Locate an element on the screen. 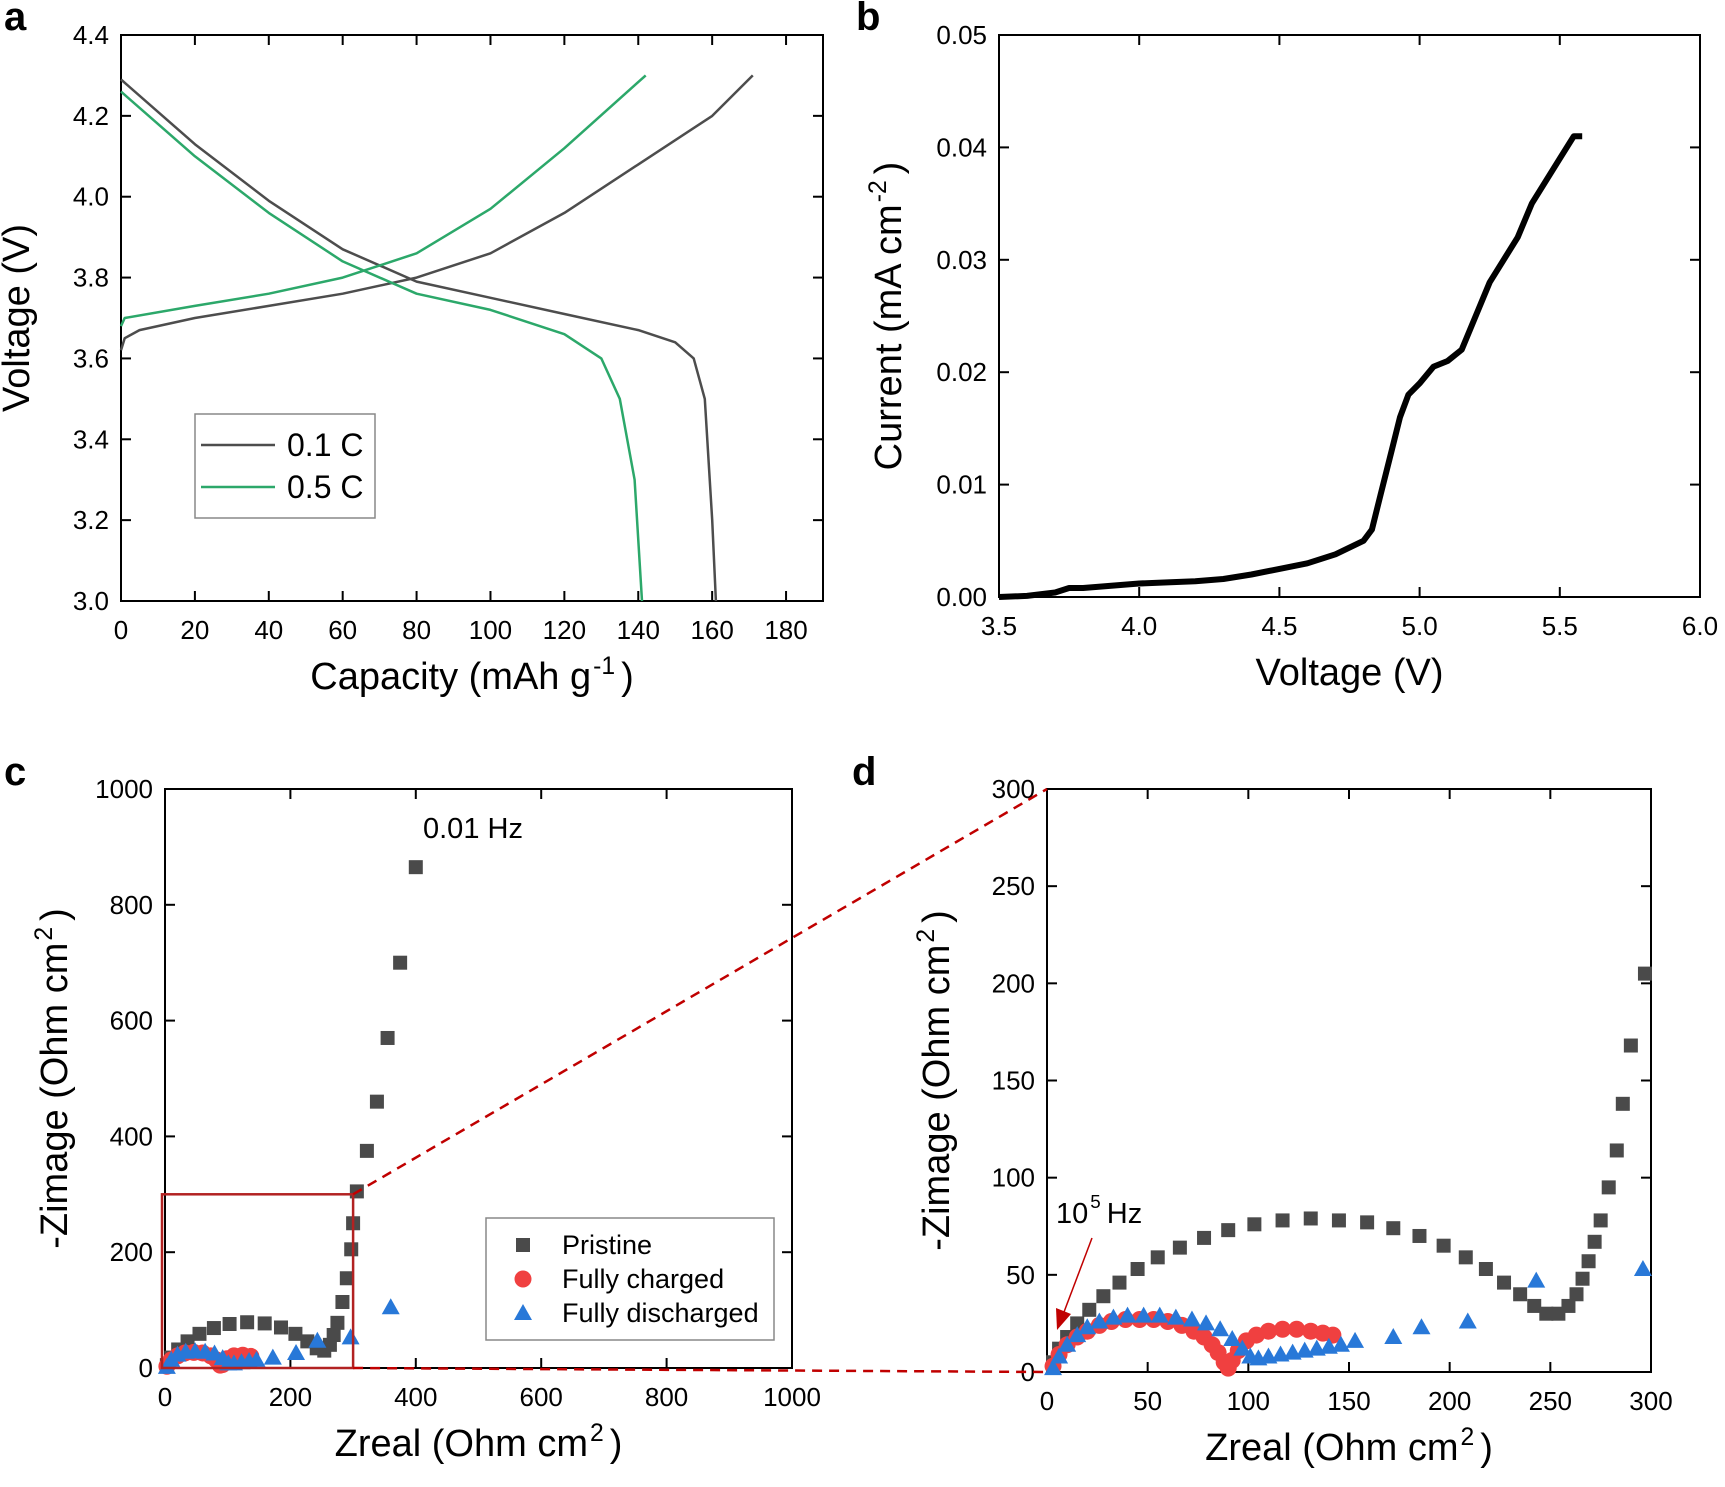  annotation-text: 10 is located at coordinates (1072, 1214).